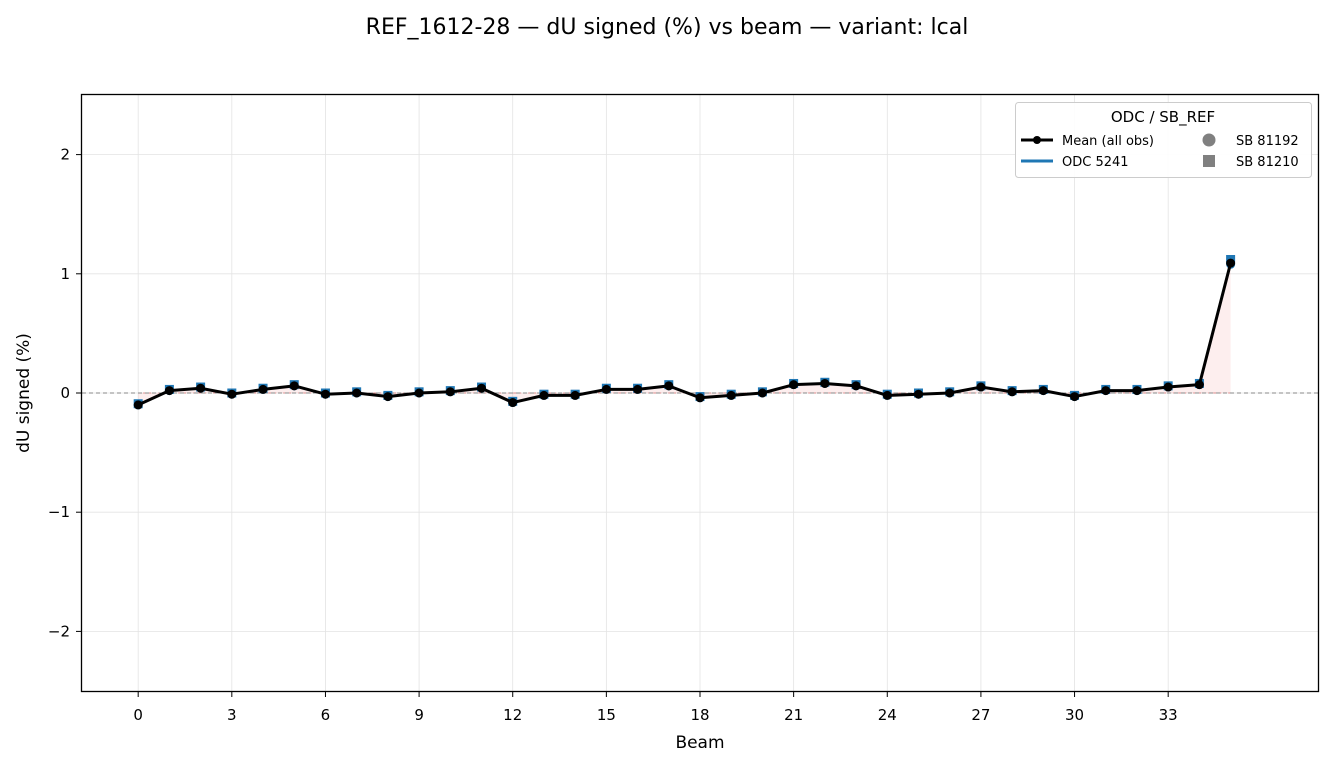 The width and height of the screenshot is (1334, 767). I want to click on y-tick-label: 0, so click(65, 393).